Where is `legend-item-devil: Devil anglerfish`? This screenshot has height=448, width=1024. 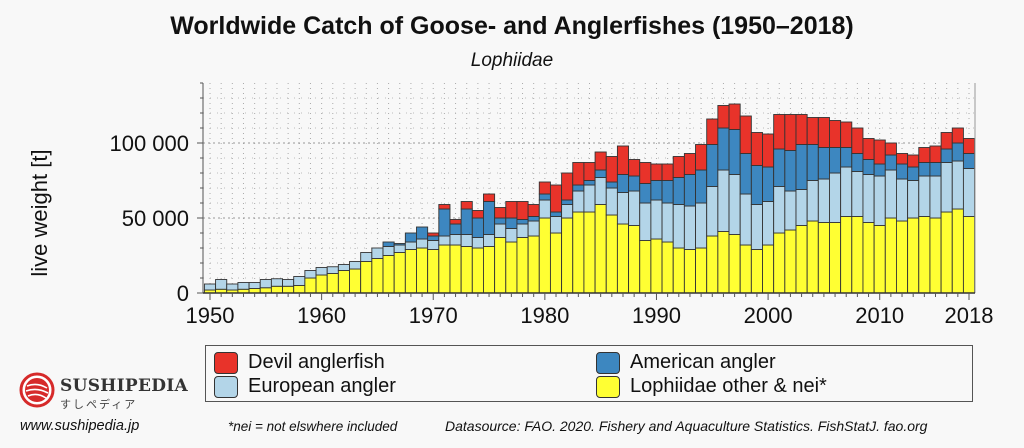 legend-item-devil: Devil anglerfish is located at coordinates (299, 362).